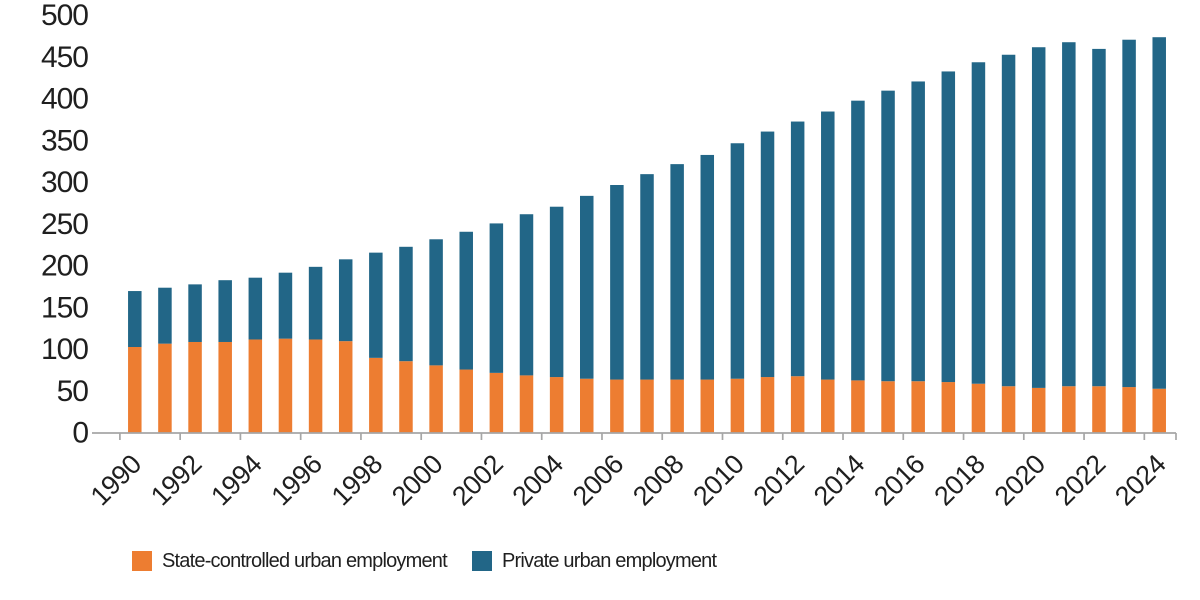 This screenshot has height=600, width=1200. I want to click on bar-1991-private-segment, so click(165, 315).